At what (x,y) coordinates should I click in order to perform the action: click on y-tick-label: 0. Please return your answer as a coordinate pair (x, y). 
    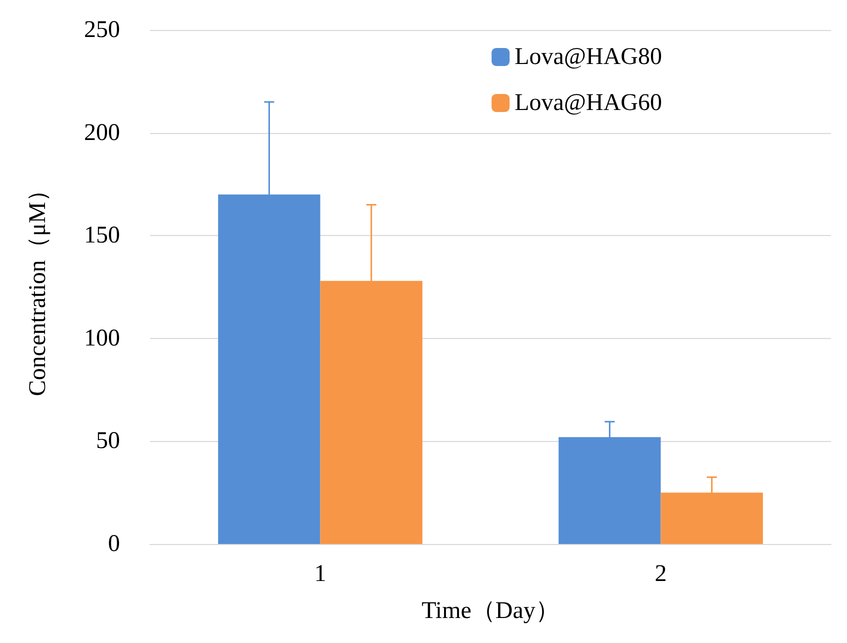
    Looking at the image, I should click on (114, 544).